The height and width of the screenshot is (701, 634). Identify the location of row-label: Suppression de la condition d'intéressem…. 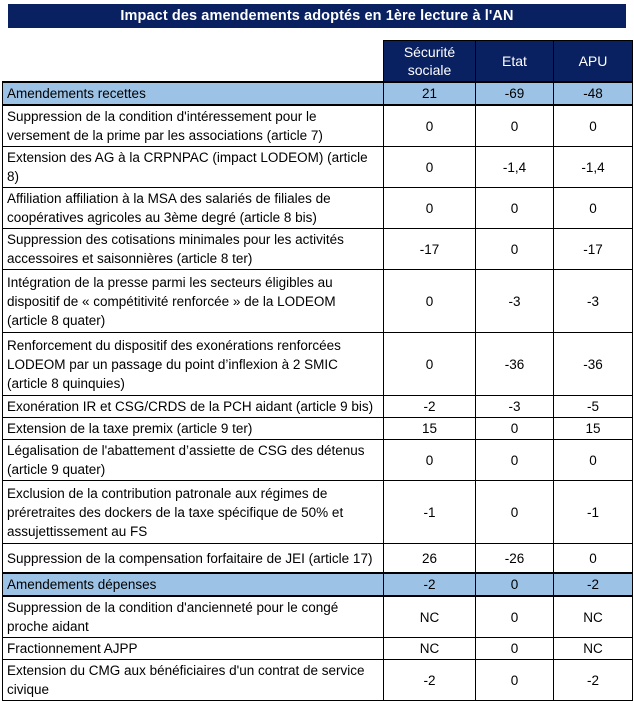
(193, 125).